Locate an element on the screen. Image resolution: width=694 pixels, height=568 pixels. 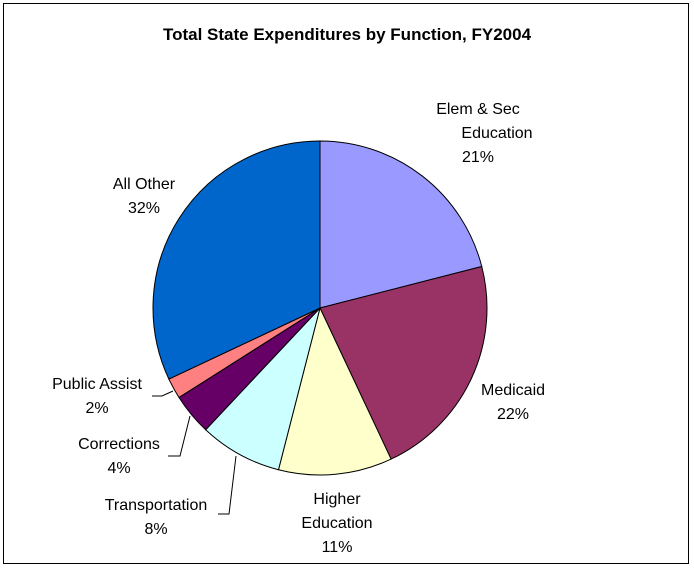
slice-percent-label: 11% is located at coordinates (337, 547).